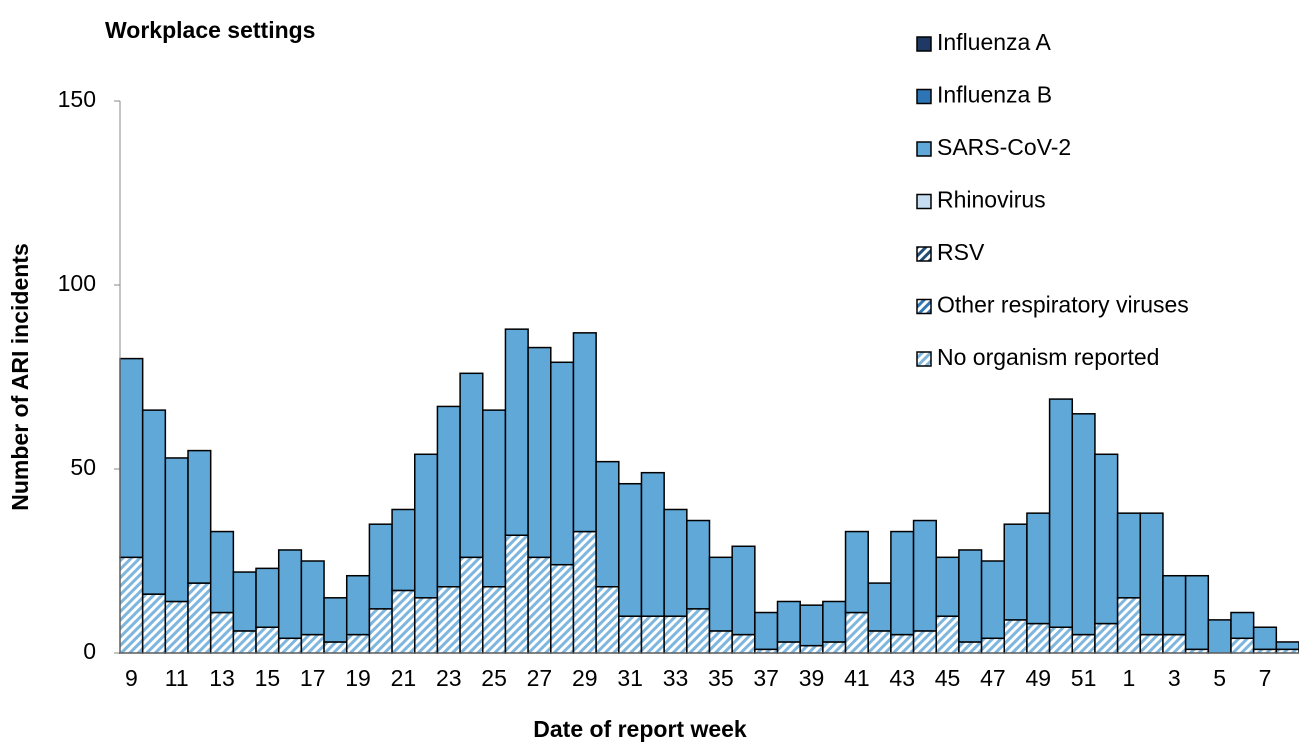 Image resolution: width=1299 pixels, height=745 pixels. I want to click on y-axis-label: Number of ARI incidents, so click(20, 377).